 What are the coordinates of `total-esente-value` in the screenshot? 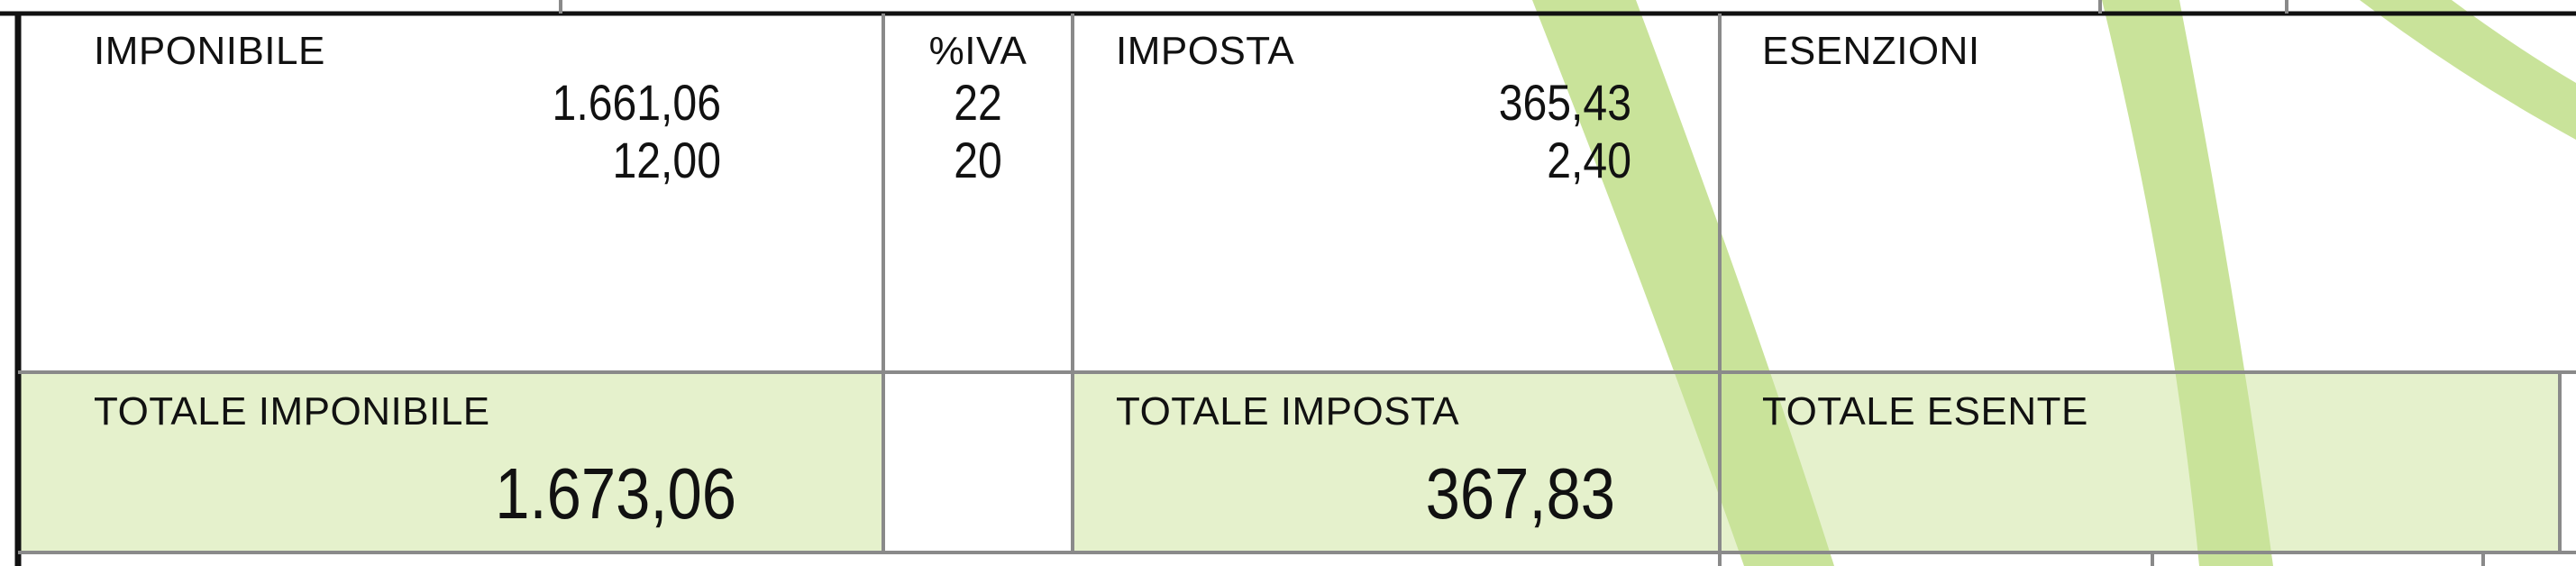 It's located at (2279, 494).